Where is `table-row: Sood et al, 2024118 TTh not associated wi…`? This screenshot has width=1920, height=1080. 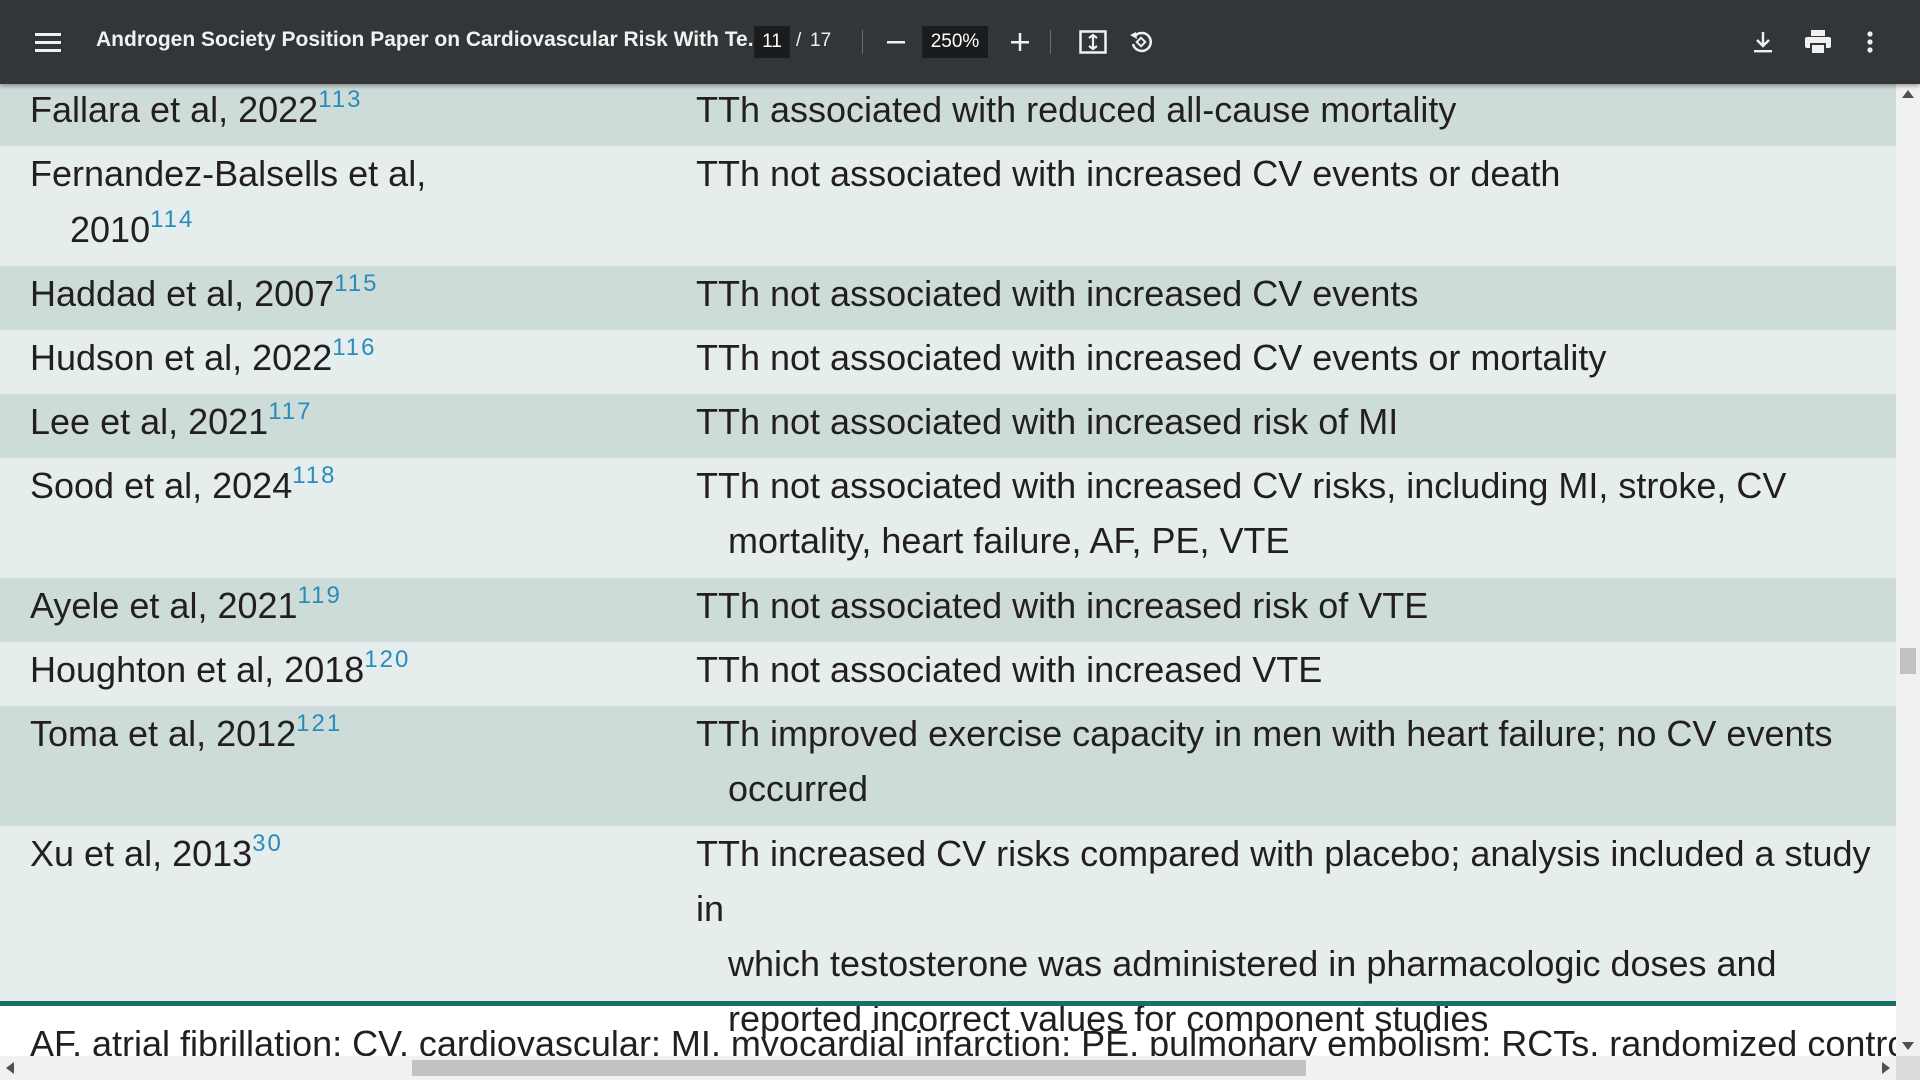
table-row: Sood et al, 2024118 TTh not associated wi… is located at coordinates (948, 518).